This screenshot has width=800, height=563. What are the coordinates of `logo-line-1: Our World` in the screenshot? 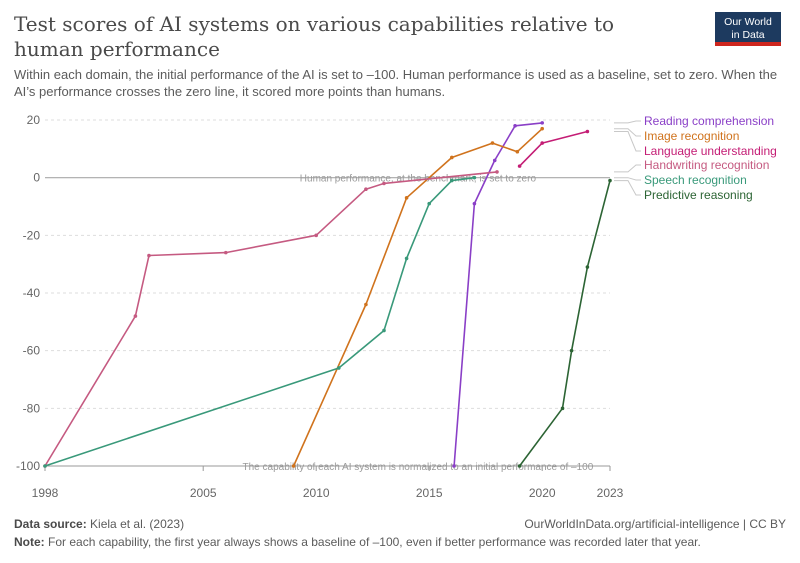 It's located at (748, 22).